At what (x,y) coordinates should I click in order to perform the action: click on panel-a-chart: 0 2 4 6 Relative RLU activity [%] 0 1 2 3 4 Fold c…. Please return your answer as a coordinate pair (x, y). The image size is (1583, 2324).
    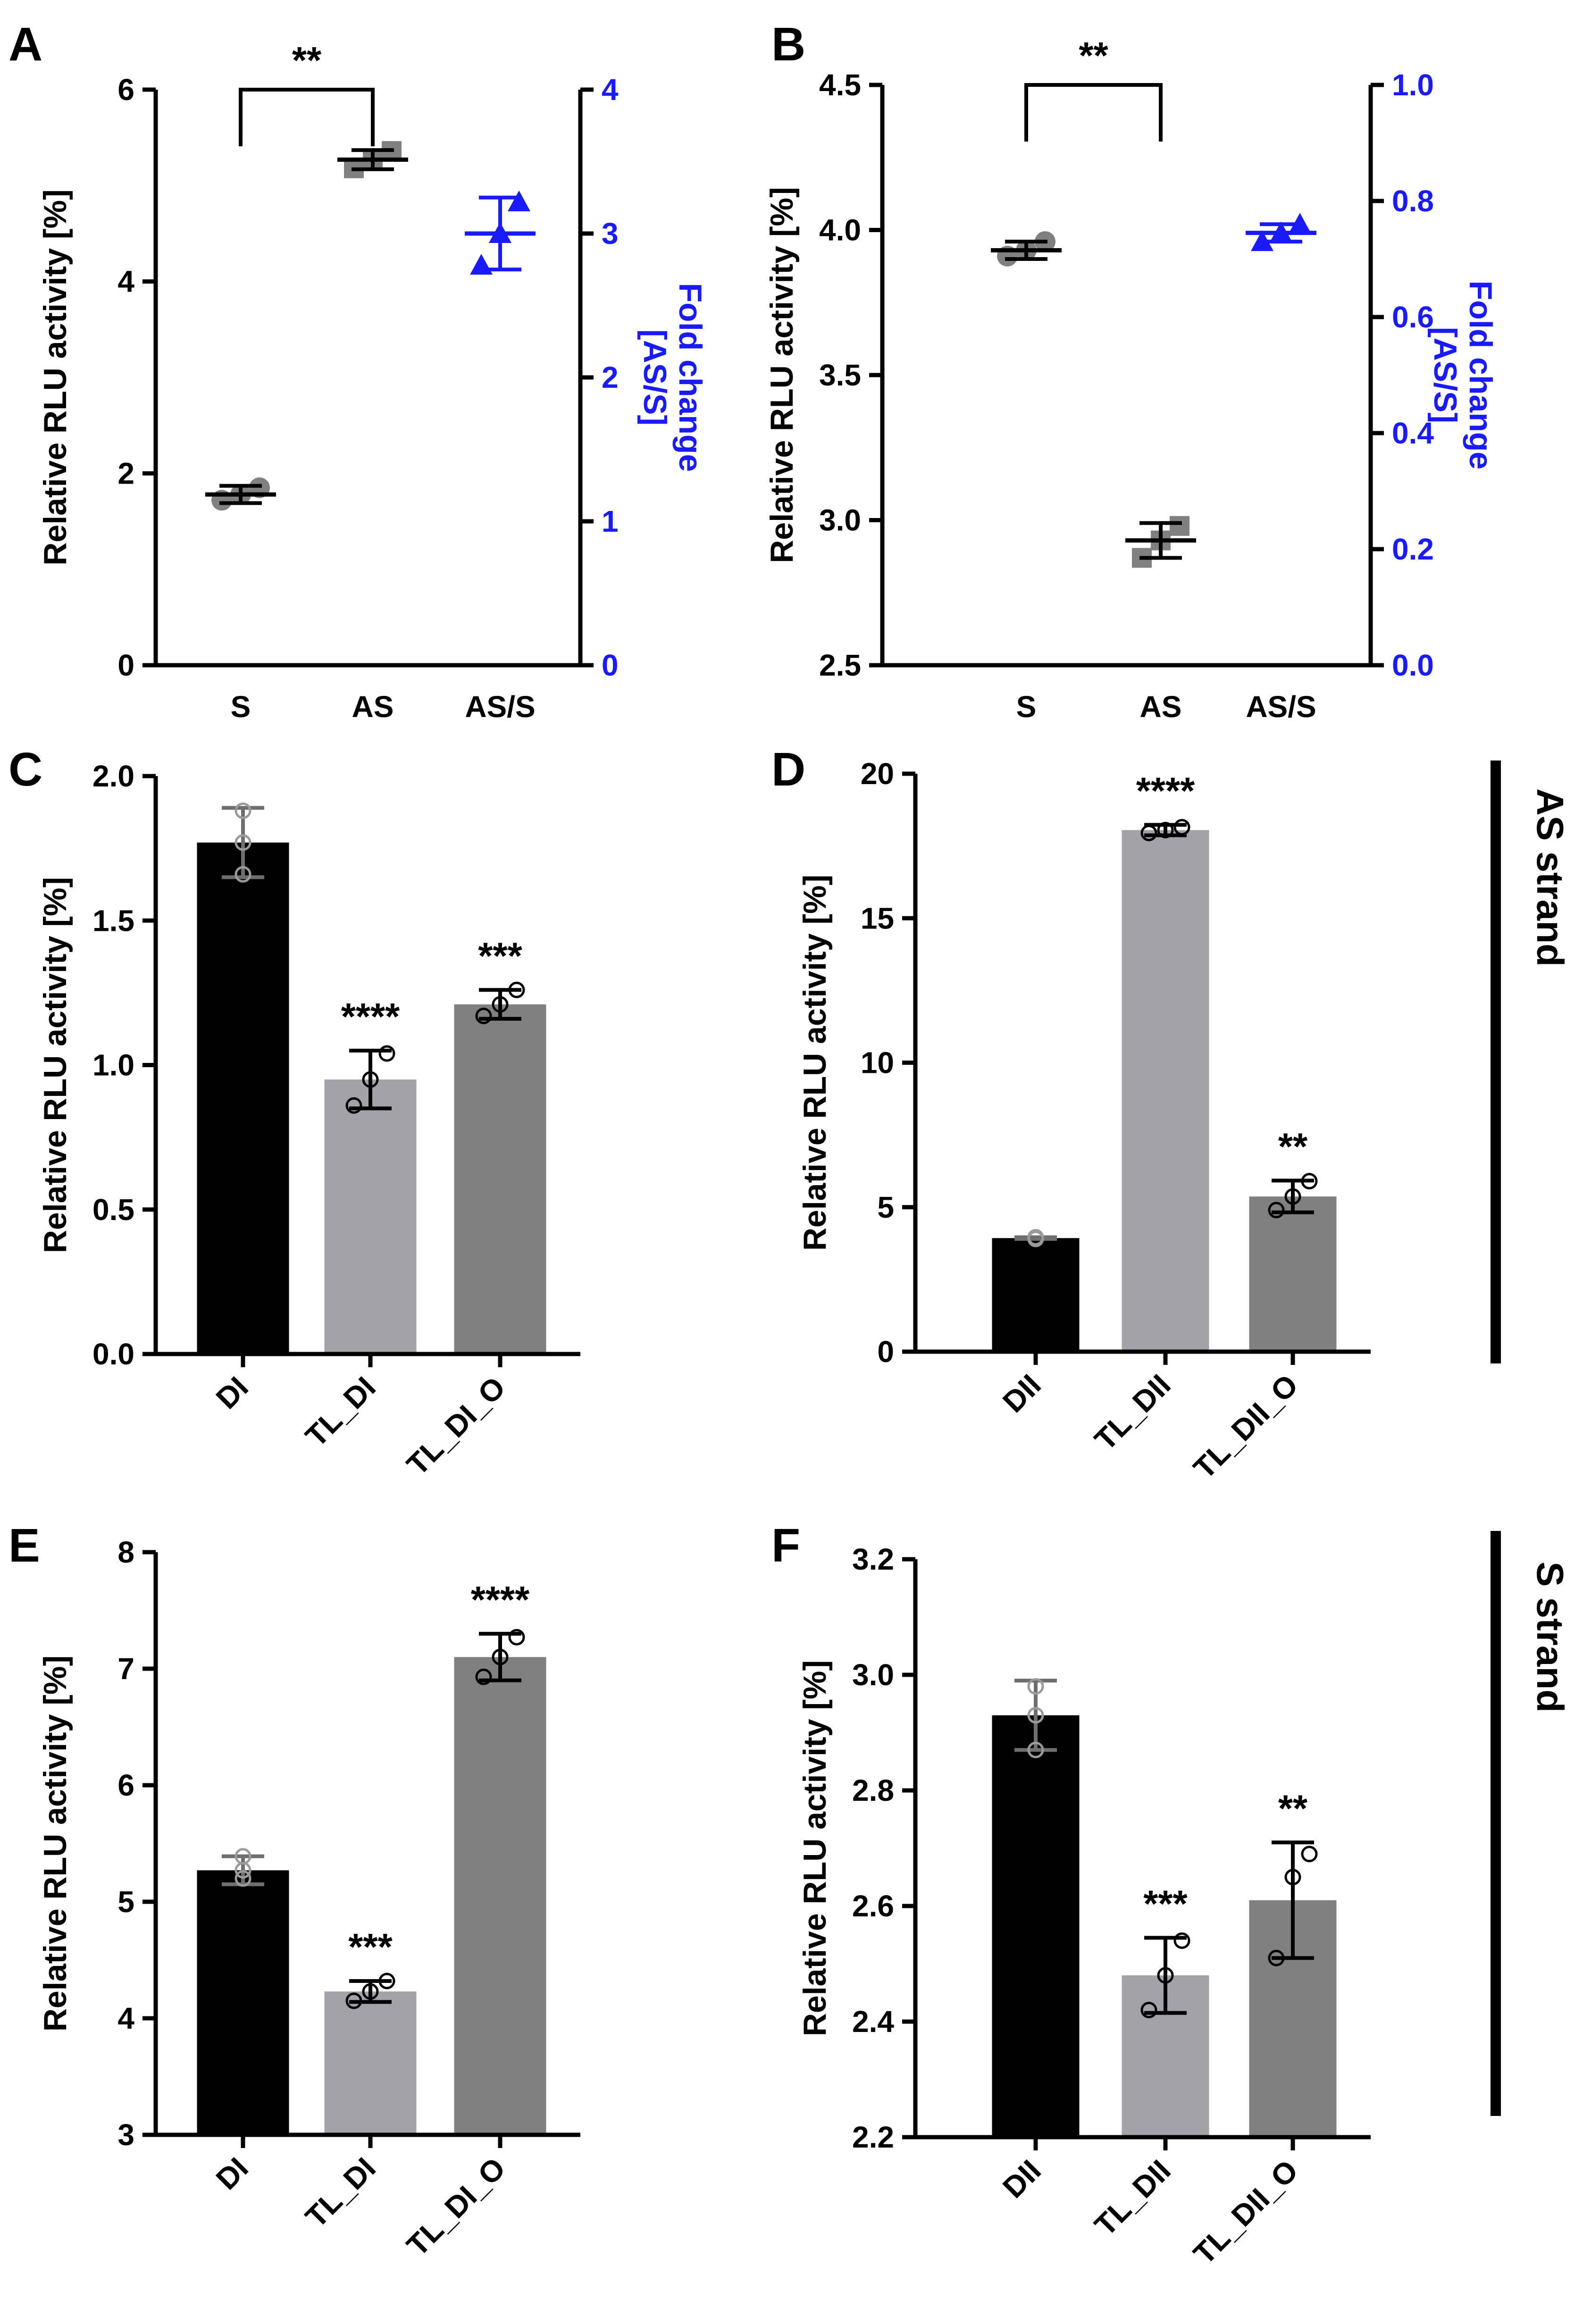
    Looking at the image, I should click on (372, 381).